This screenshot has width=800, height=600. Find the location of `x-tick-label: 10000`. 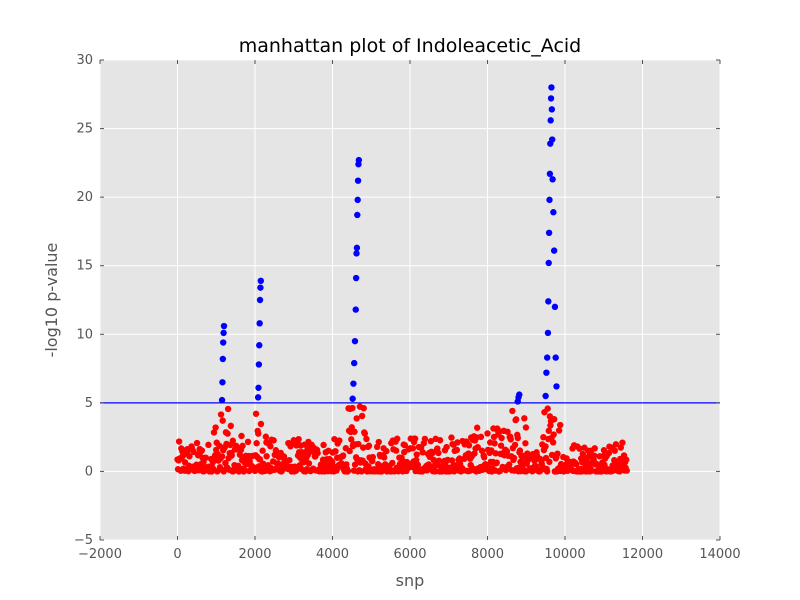

x-tick-label: 10000 is located at coordinates (564, 554).